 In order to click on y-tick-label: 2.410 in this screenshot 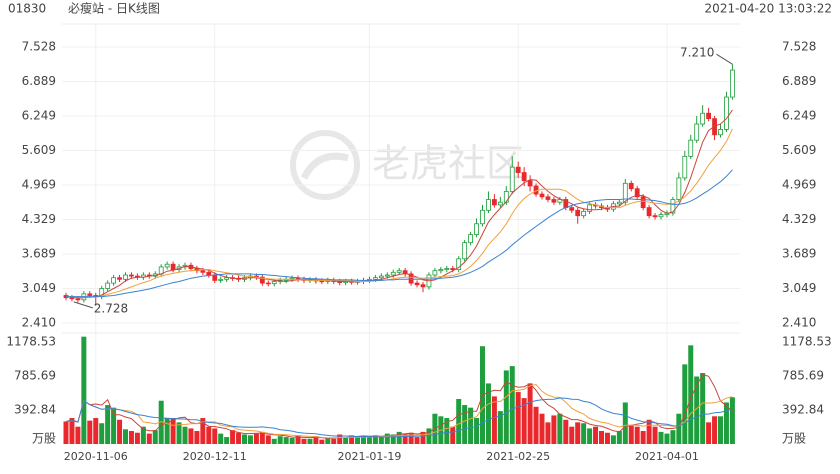, I will do `click(39, 323)`.